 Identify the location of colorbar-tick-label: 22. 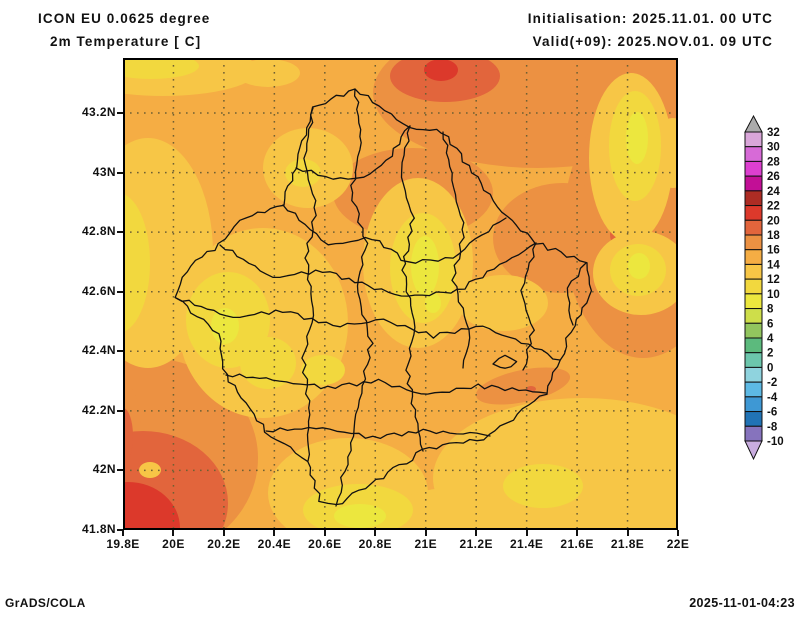
(773, 207).